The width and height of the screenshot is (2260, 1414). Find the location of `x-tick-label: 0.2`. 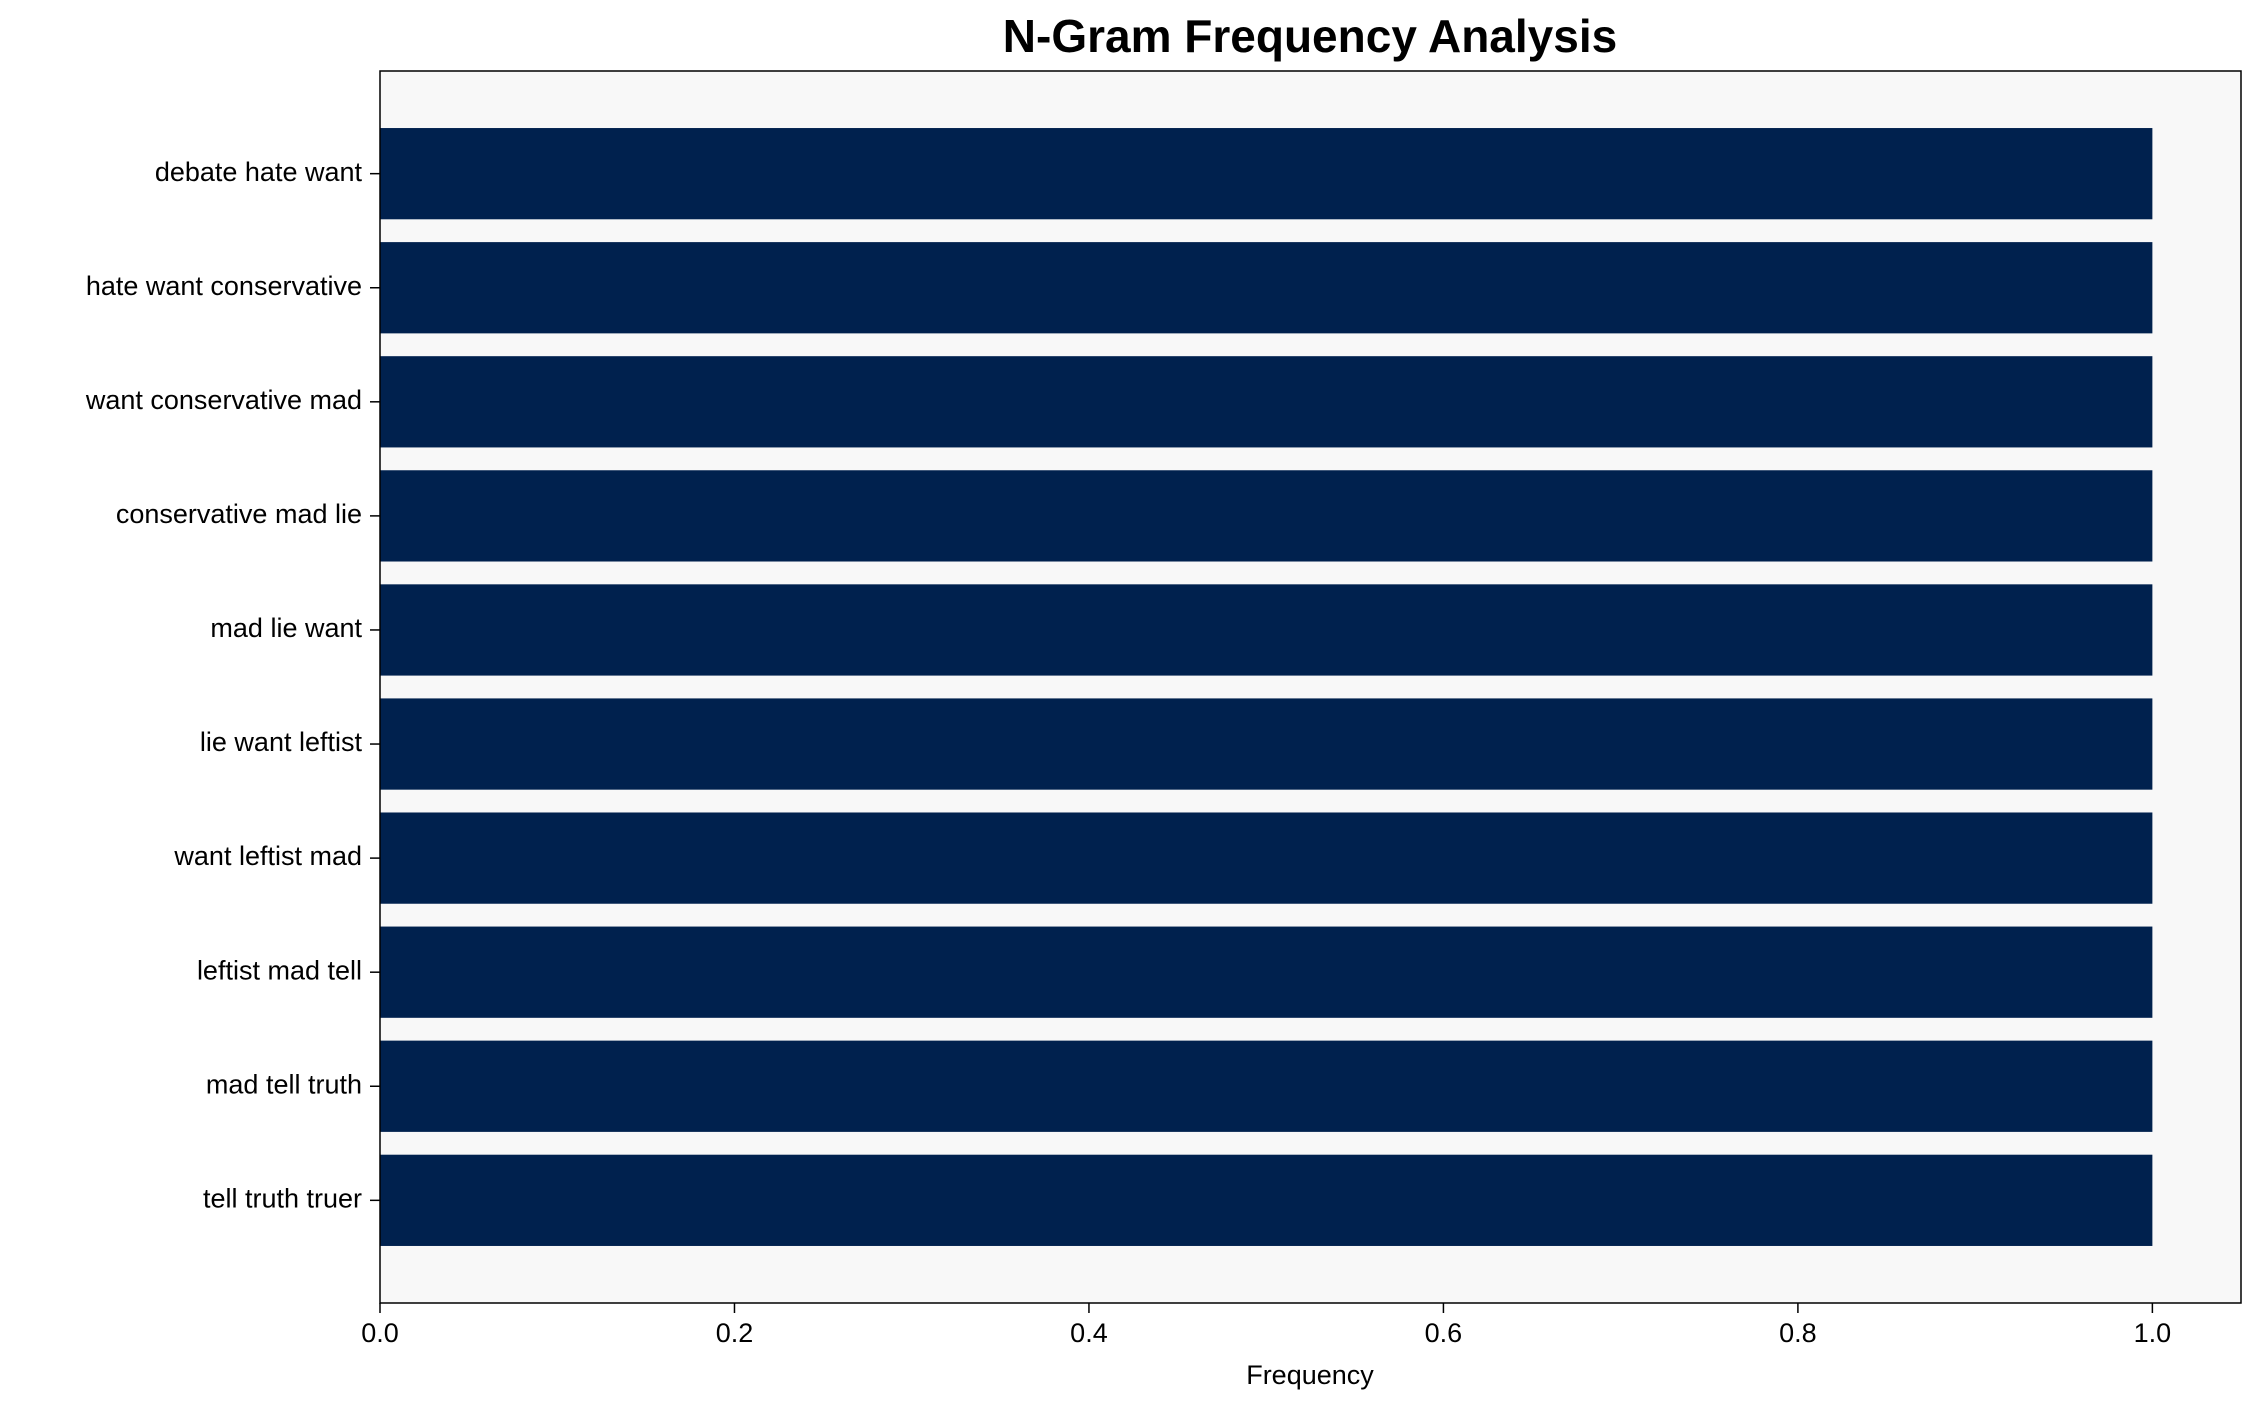

x-tick-label: 0.2 is located at coordinates (735, 1333).